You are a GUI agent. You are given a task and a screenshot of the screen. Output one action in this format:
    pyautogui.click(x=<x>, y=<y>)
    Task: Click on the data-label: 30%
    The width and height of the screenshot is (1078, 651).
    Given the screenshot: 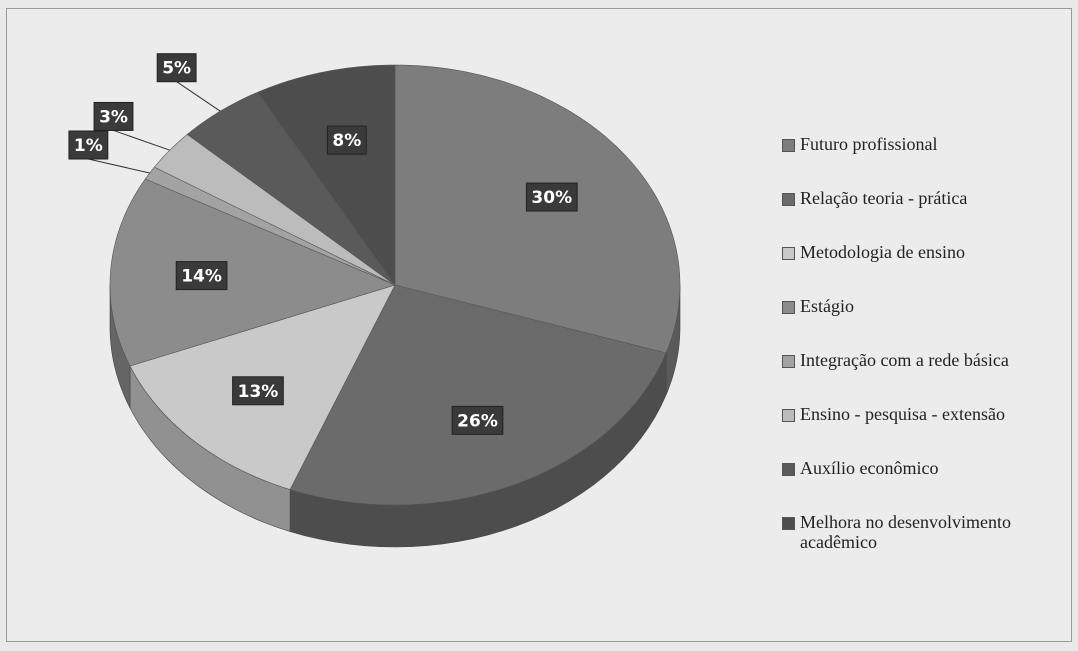 What is the action you would take?
    pyautogui.click(x=551, y=198)
    